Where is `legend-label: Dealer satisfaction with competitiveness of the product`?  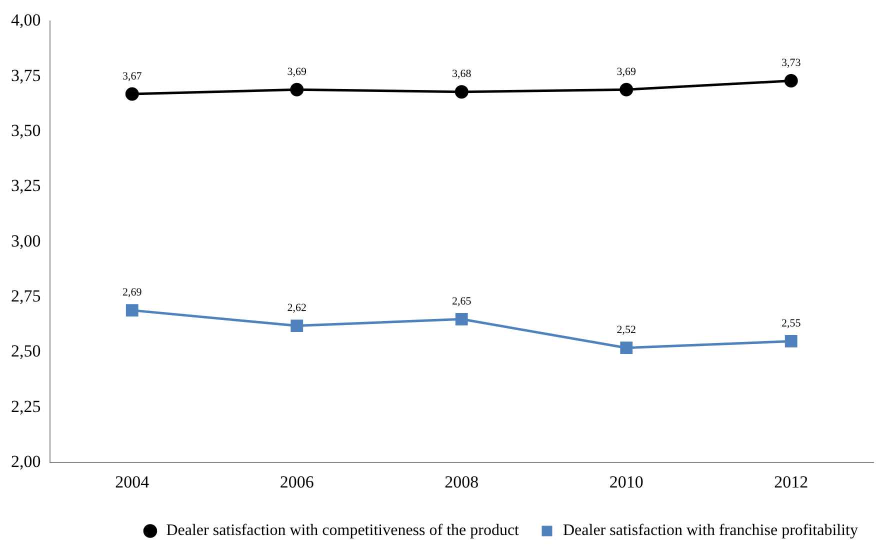 legend-label: Dealer satisfaction with competitiveness of the product is located at coordinates (343, 531).